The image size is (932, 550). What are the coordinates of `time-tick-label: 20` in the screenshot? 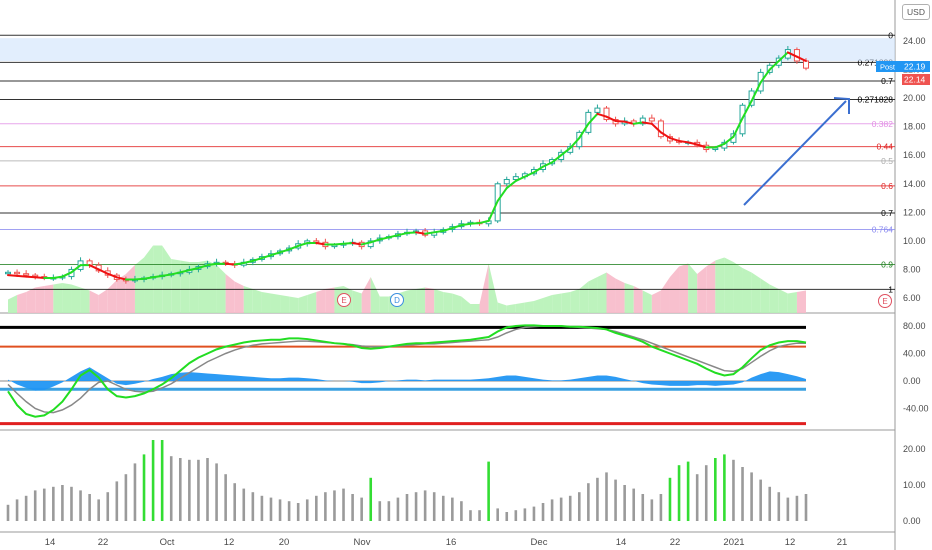 It's located at (284, 542).